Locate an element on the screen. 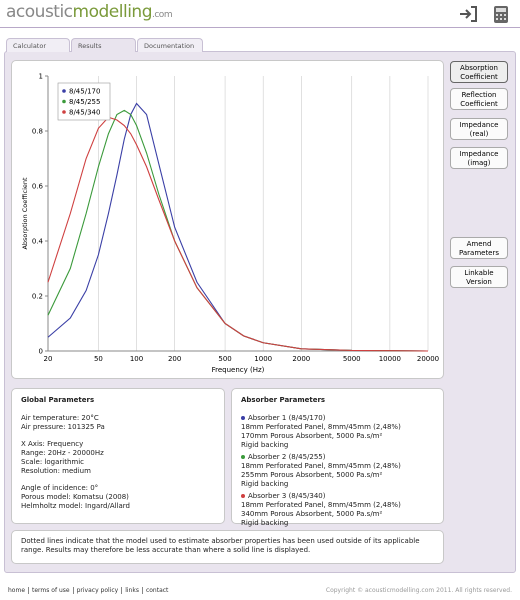 The width and height of the screenshot is (520, 600). parameter-line: Angle of incidence: 0° is located at coordinates (60, 488).